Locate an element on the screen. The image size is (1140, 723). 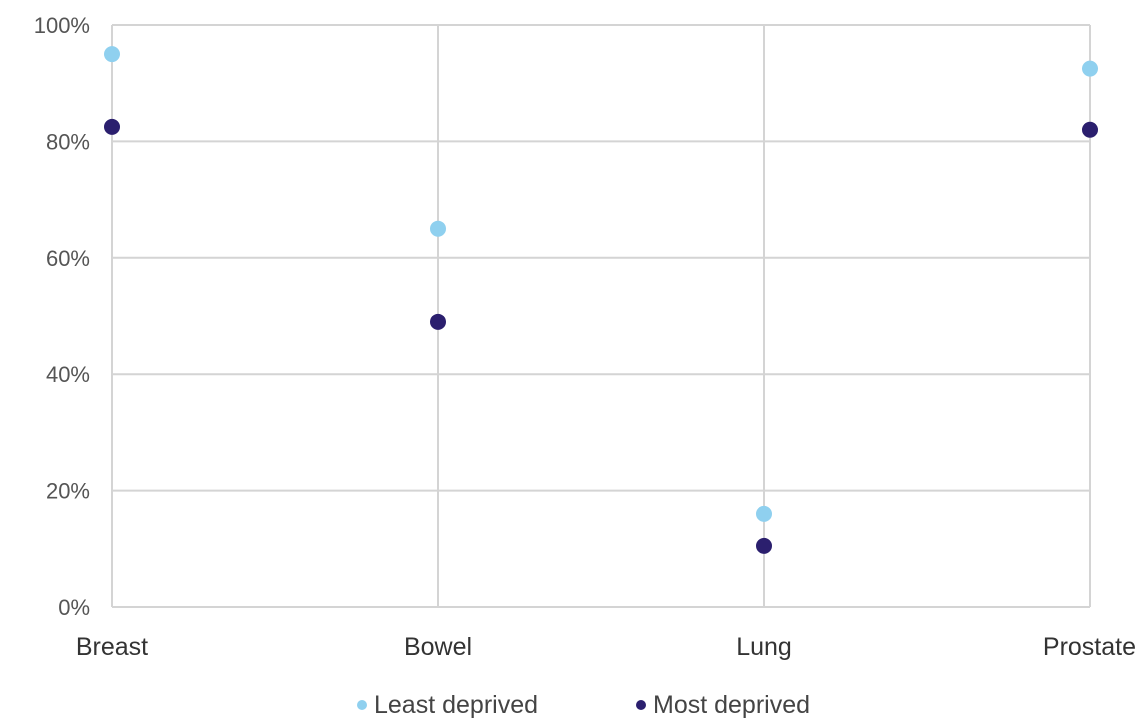
point-least-deprived-lung is located at coordinates (764, 513).